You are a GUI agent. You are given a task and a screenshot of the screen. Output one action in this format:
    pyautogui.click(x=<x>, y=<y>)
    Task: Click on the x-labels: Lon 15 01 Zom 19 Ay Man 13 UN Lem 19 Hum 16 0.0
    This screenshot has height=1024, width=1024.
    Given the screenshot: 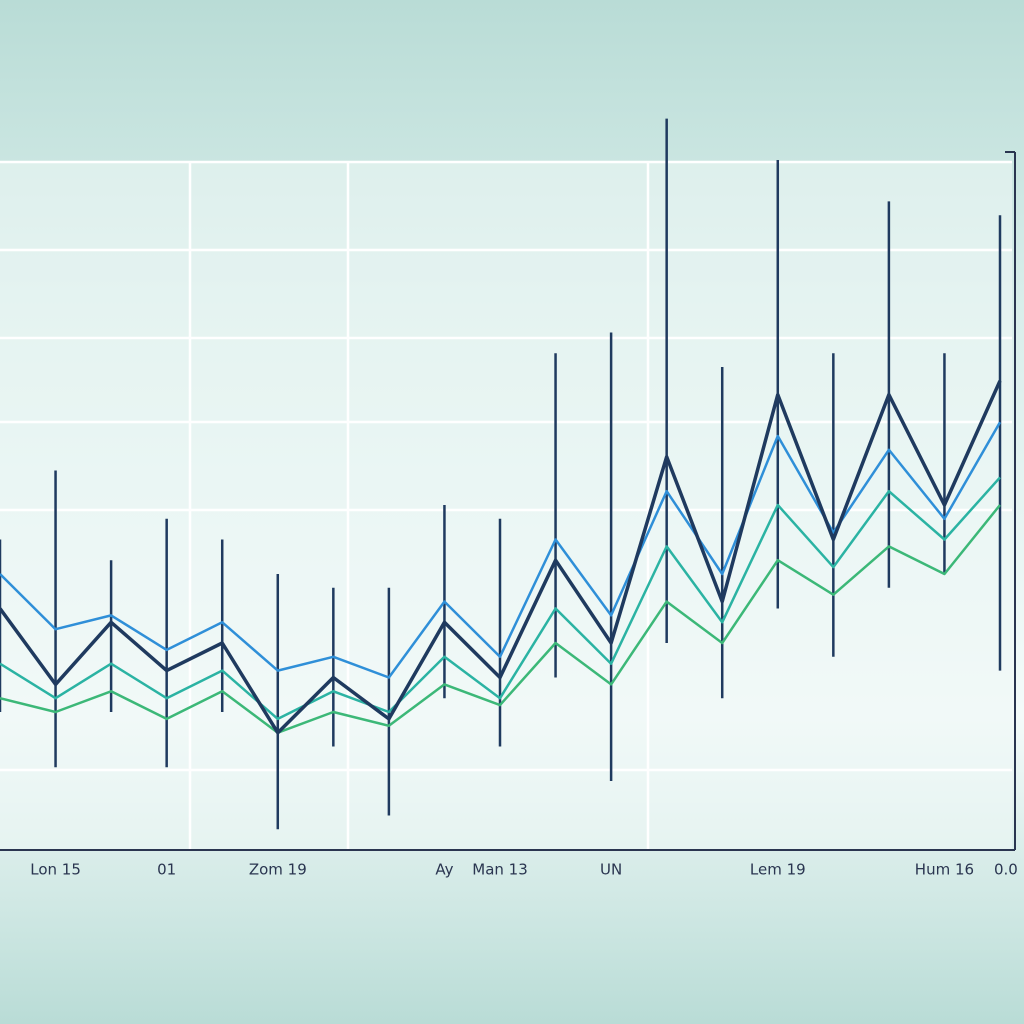 What is the action you would take?
    pyautogui.click(x=524, y=870)
    